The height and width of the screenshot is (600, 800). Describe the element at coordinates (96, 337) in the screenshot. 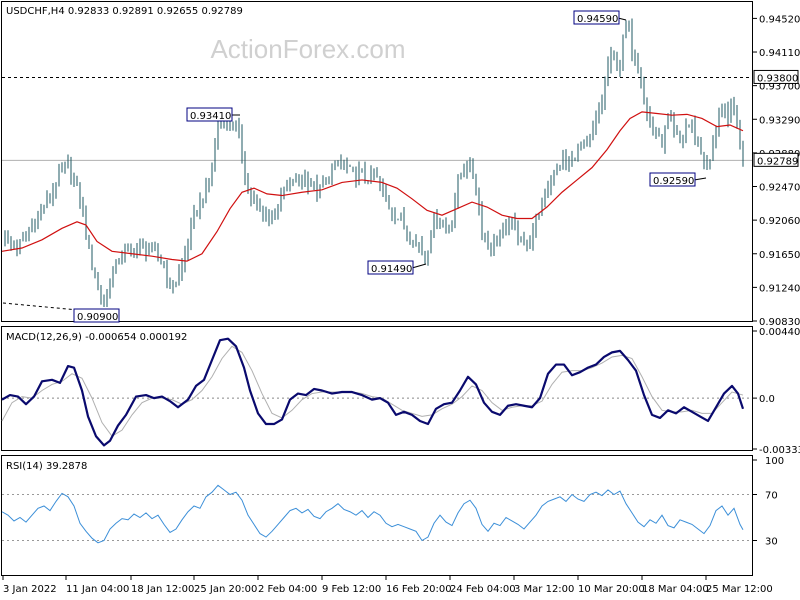

I see `macd-title: MACD(12,26,9) -0.000654 0.000192` at that location.